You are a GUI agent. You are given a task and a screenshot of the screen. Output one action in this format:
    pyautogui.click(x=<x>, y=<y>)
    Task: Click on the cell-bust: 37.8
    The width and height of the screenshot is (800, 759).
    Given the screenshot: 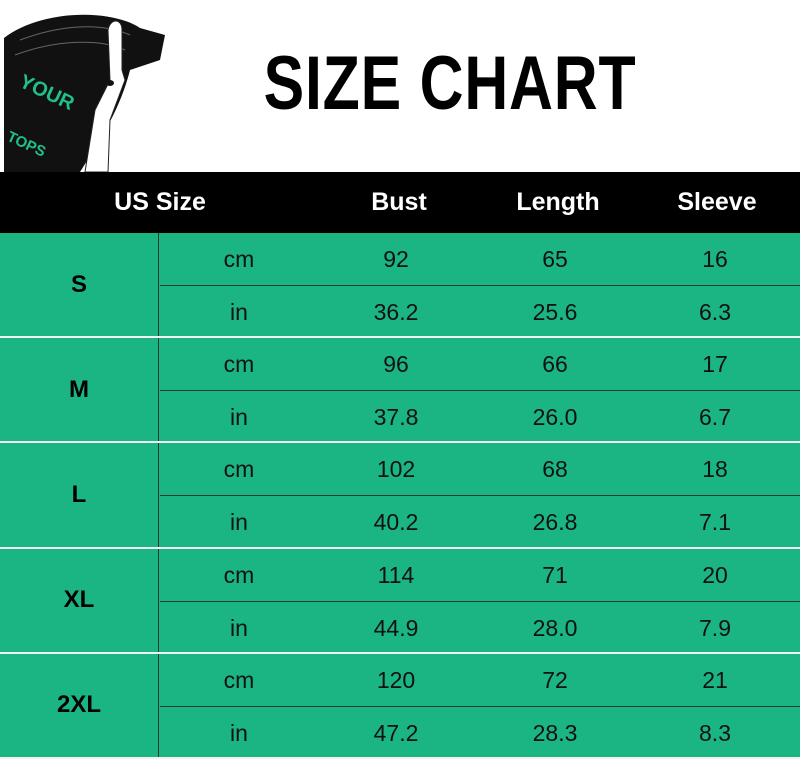 What is the action you would take?
    pyautogui.click(x=396, y=417)
    